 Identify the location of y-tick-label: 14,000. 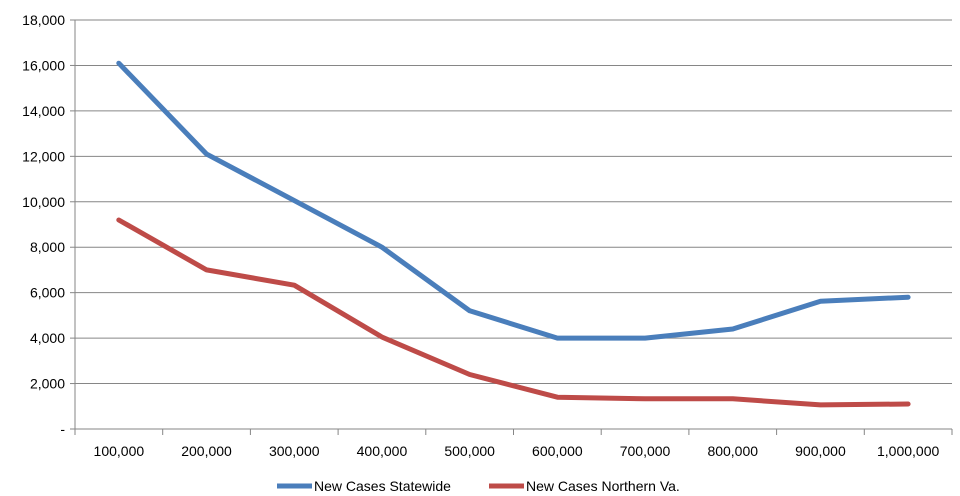
(43, 111).